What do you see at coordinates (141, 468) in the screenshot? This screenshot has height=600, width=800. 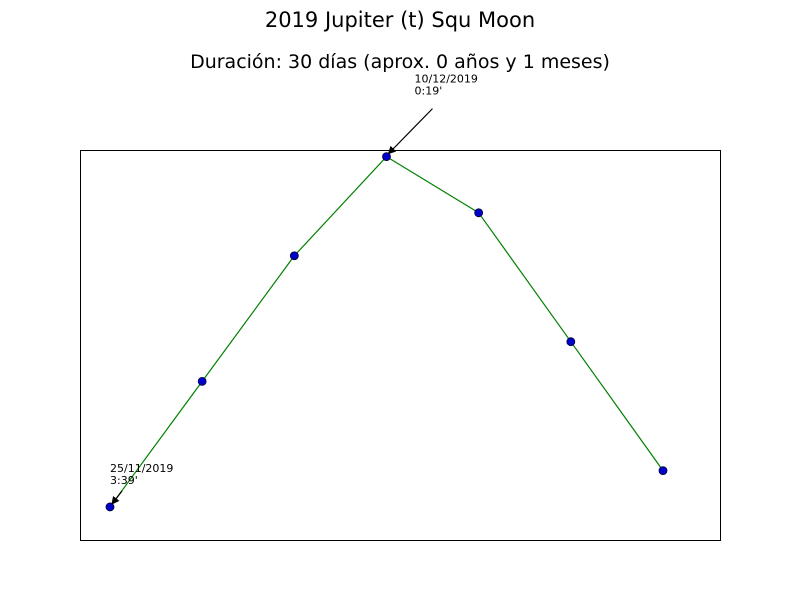 I see `annotation-date: 25/11/2019` at bounding box center [141, 468].